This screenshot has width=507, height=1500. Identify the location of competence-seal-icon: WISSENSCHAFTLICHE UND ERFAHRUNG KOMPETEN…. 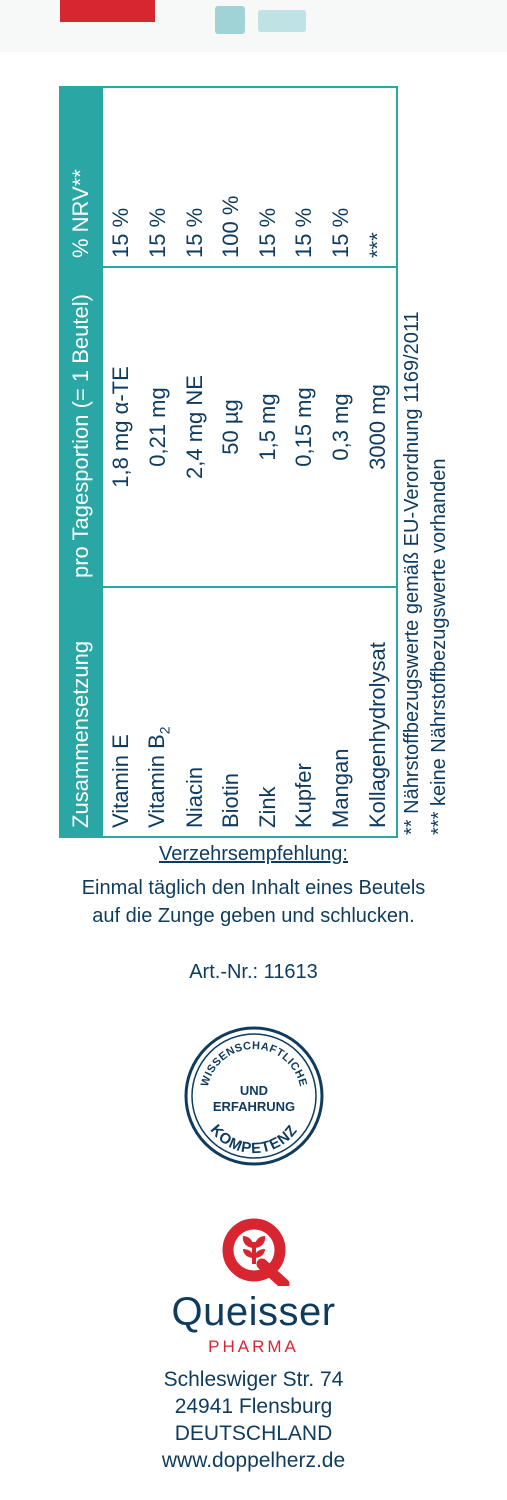
(254, 1096).